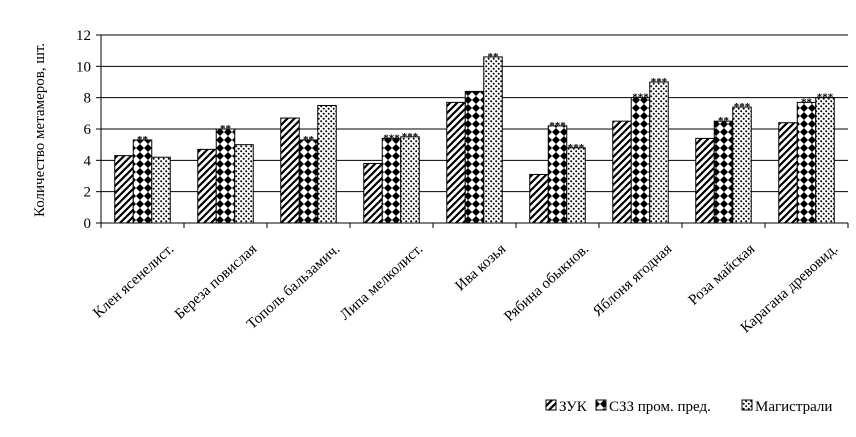  I want to click on legend-label: Магистрали, so click(793, 407).